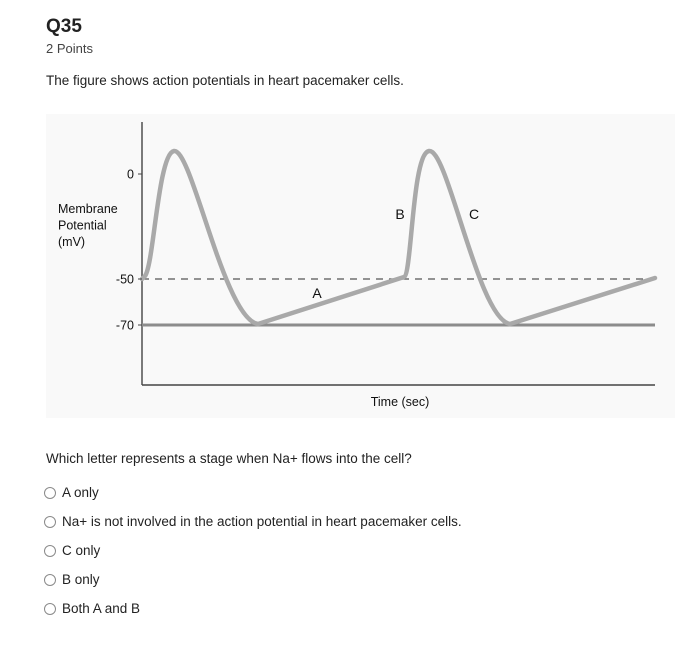 The height and width of the screenshot is (656, 700). What do you see at coordinates (69, 48) in the screenshot?
I see `question-points: 2 Points` at bounding box center [69, 48].